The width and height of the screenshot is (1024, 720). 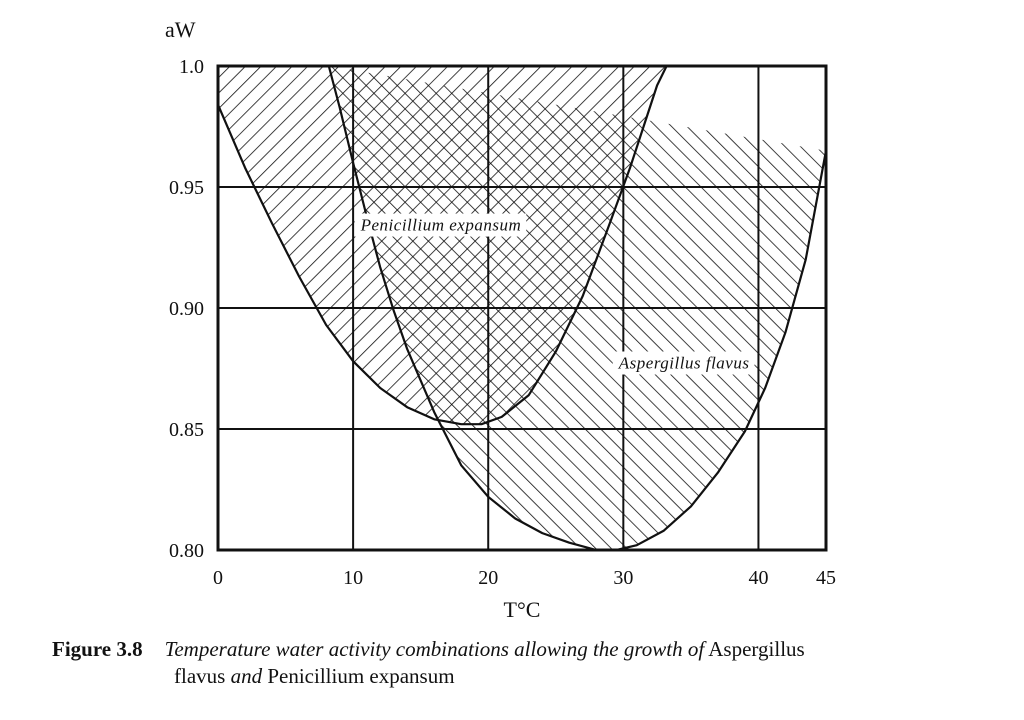 What do you see at coordinates (191, 67) in the screenshot?
I see `y-tick-label: 1.0` at bounding box center [191, 67].